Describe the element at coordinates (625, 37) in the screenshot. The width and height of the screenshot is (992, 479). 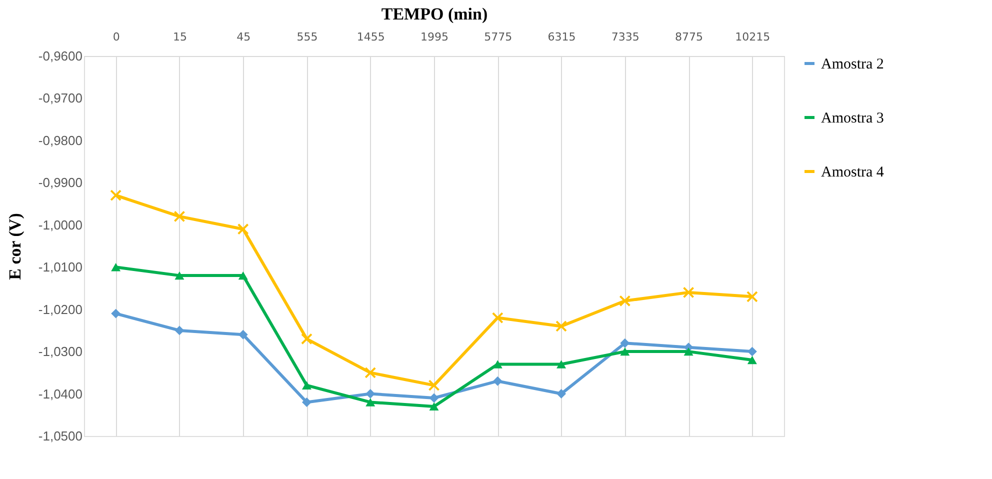
I see `x-tick-label: 7335` at that location.